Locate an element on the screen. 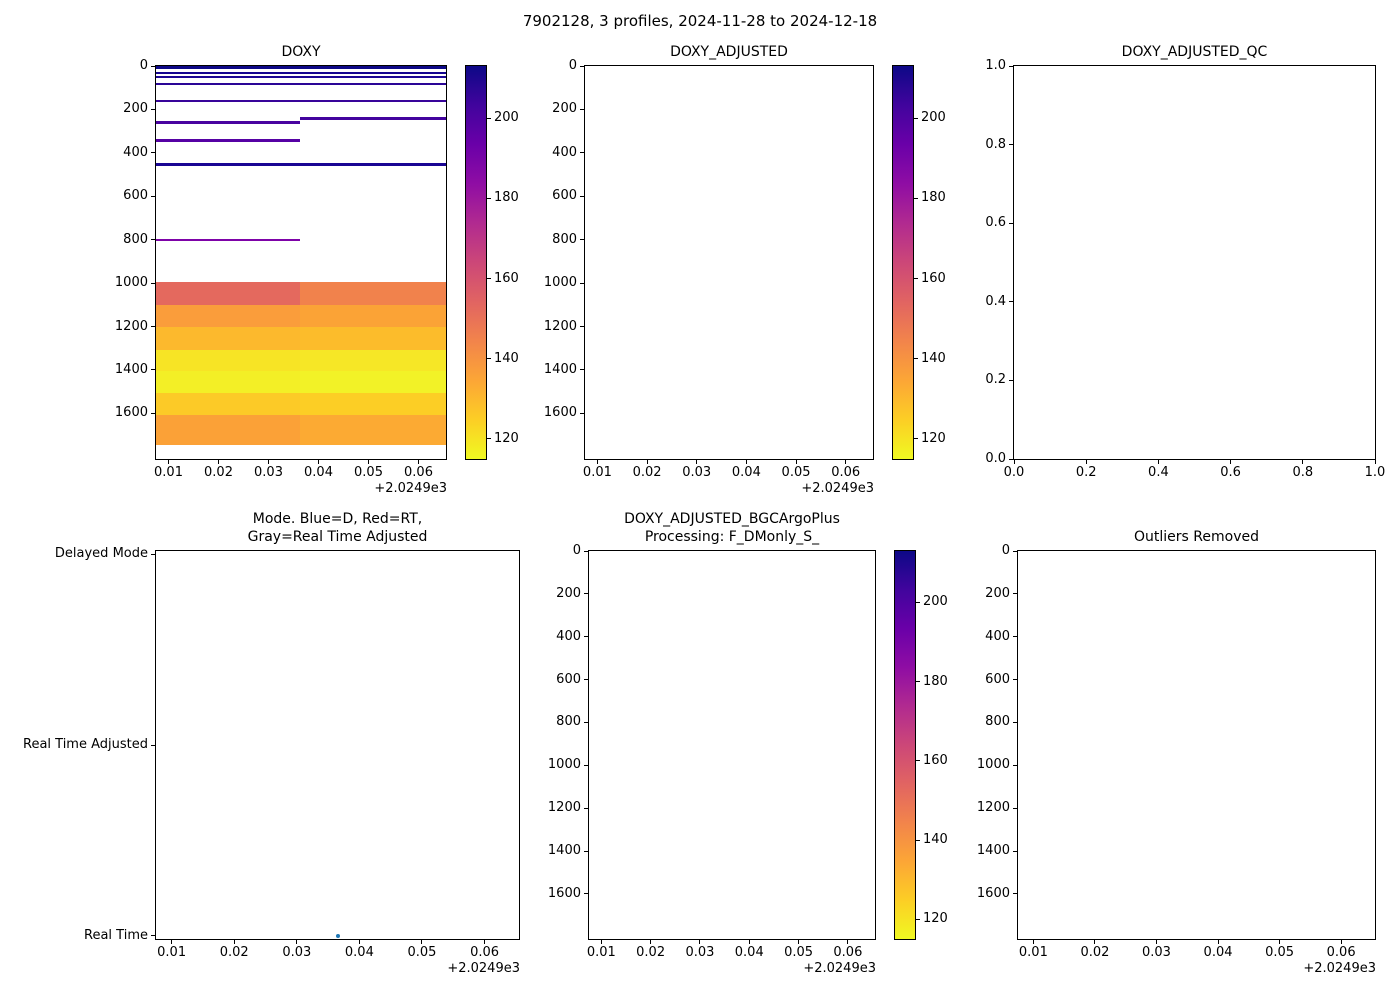  x-tick-label: 0.0 is located at coordinates (1014, 472).